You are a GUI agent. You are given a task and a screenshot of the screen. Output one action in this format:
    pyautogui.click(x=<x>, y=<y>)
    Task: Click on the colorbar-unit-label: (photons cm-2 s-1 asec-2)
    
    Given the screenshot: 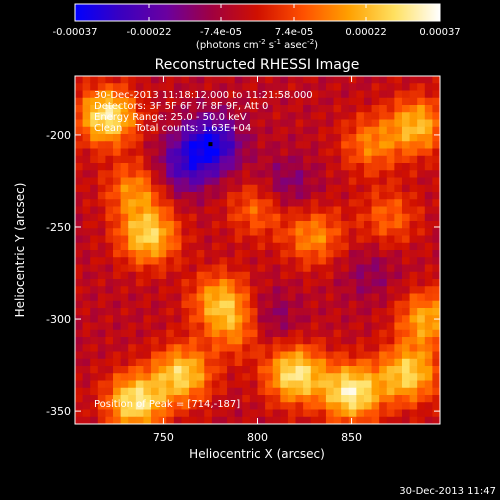 What is the action you would take?
    pyautogui.click(x=257, y=44)
    